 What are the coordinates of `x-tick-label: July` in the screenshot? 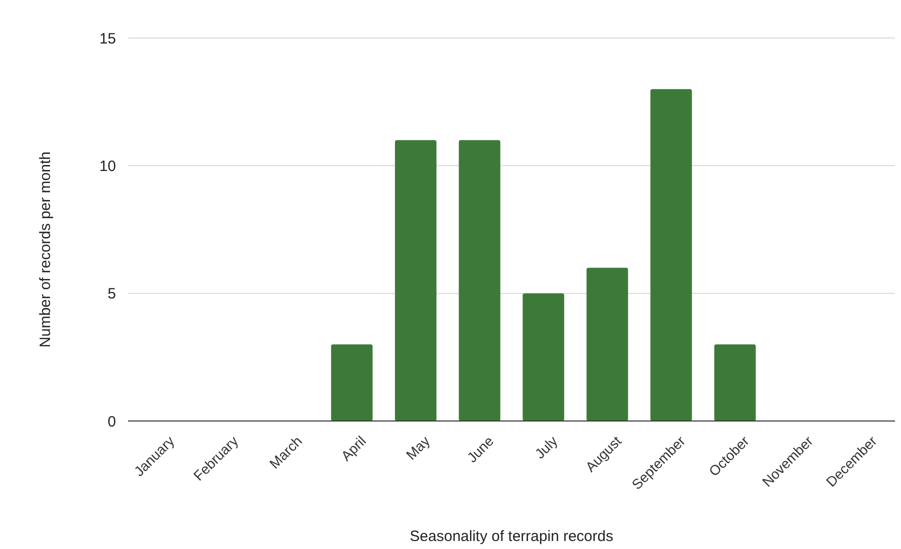 It's located at (546, 447).